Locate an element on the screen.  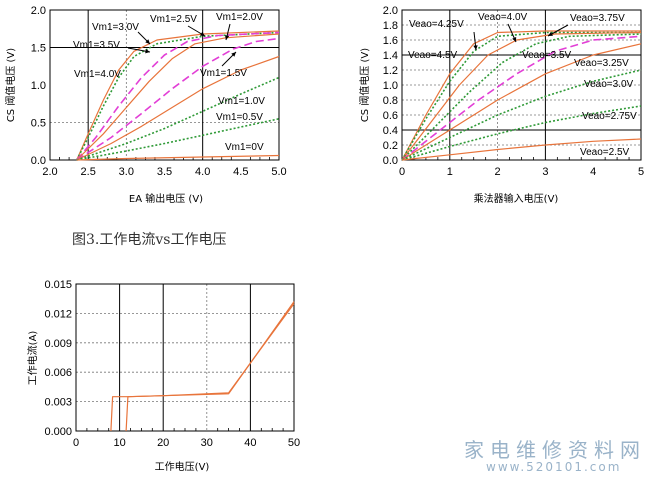
curve-annotation: Vm1=3.5V is located at coordinates (96, 45).